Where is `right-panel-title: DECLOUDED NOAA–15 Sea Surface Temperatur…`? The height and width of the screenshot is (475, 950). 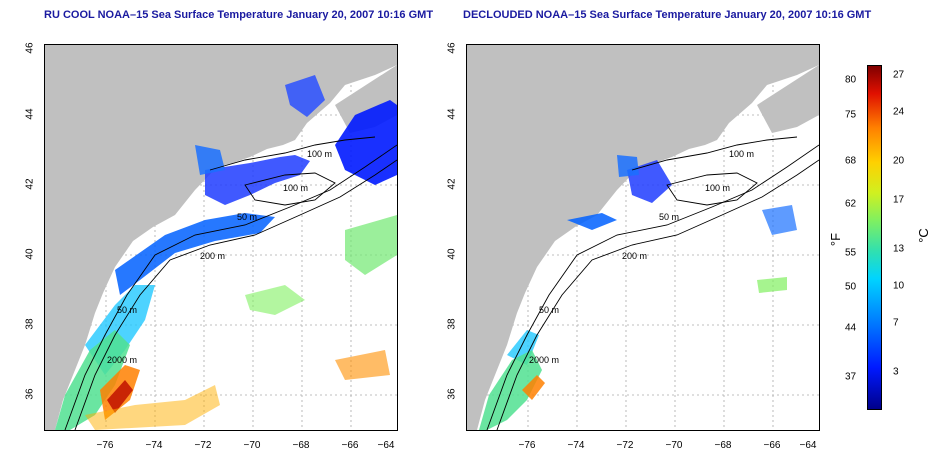 right-panel-title: DECLOUDED NOAA–15 Sea Surface Temperatur… is located at coordinates (667, 15).